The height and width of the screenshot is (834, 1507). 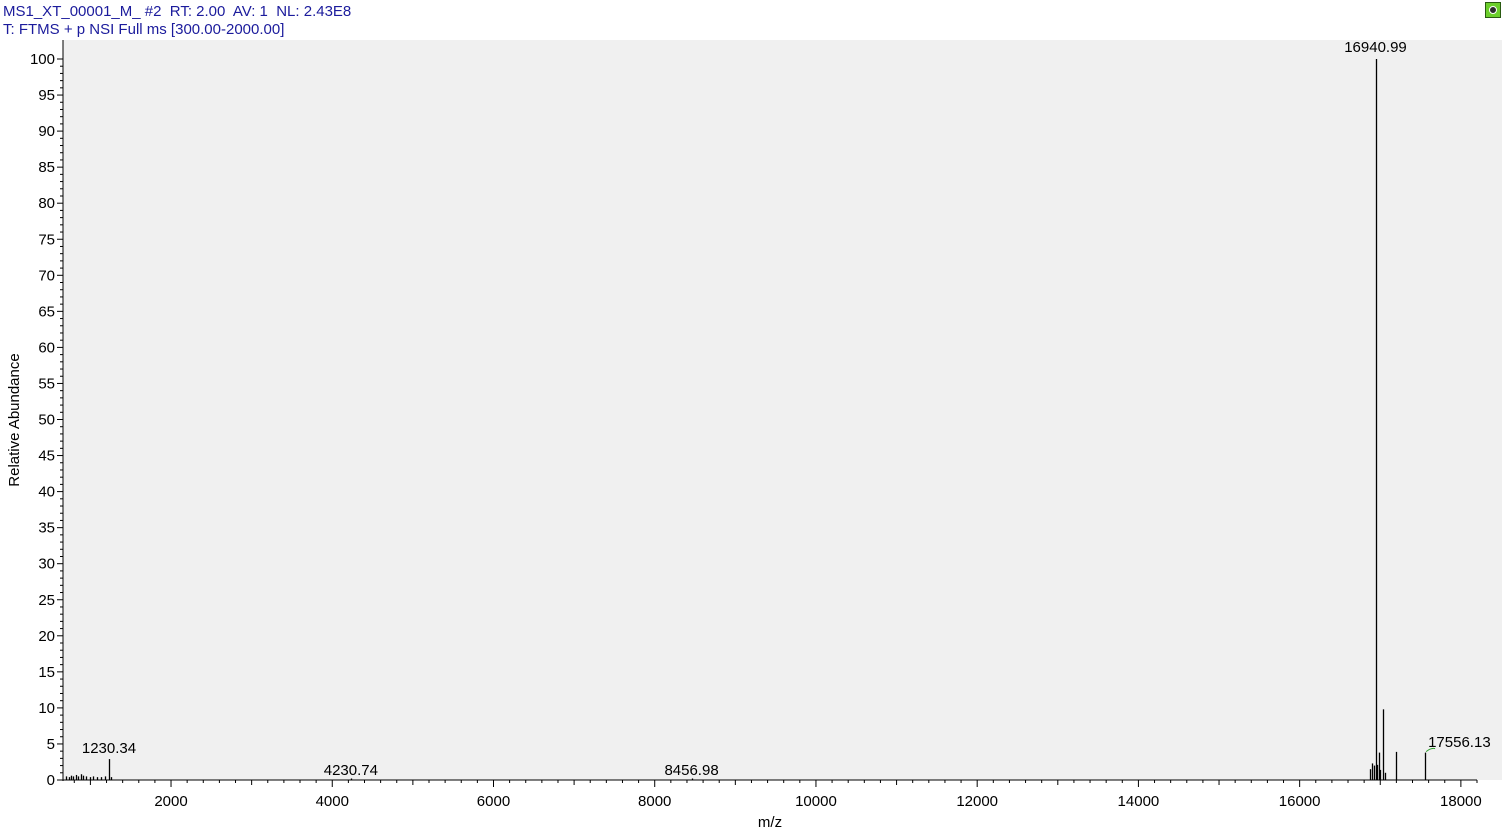 What do you see at coordinates (1493, 10) in the screenshot?
I see `spectrum-view-icon` at bounding box center [1493, 10].